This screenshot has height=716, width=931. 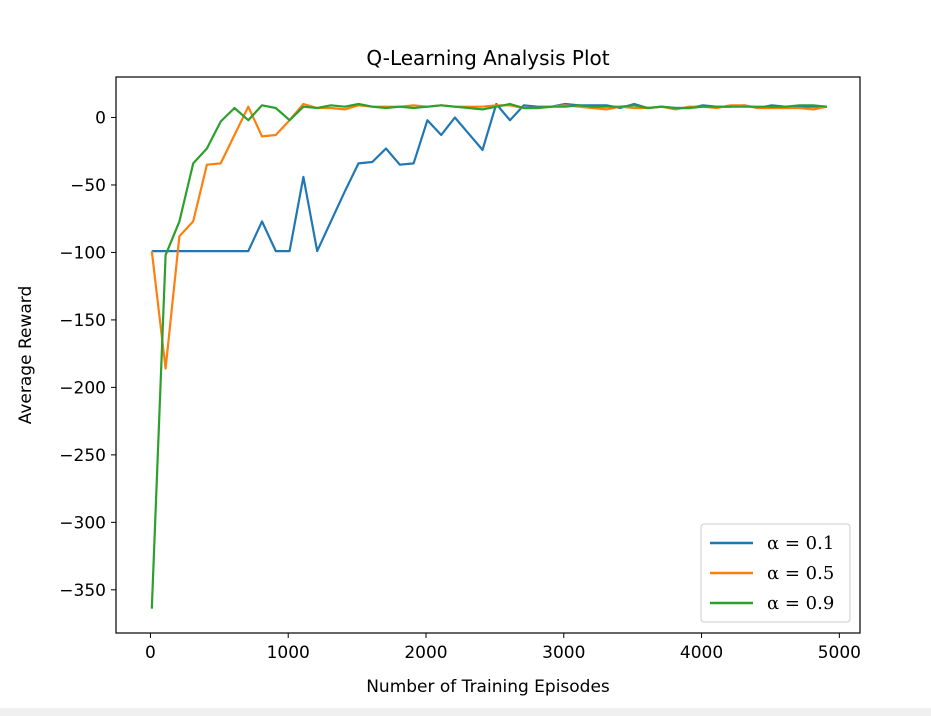 What do you see at coordinates (488, 687) in the screenshot?
I see `x-axis-label: Number of Training Episodes` at bounding box center [488, 687].